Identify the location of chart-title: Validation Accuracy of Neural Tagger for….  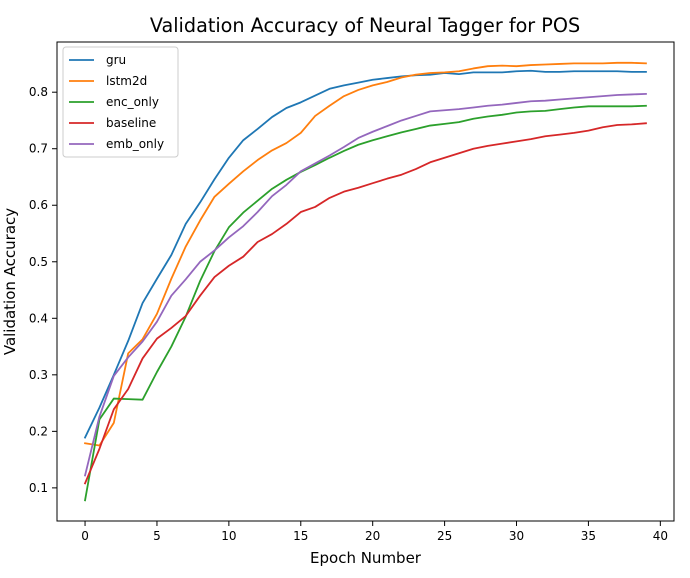
(365, 25).